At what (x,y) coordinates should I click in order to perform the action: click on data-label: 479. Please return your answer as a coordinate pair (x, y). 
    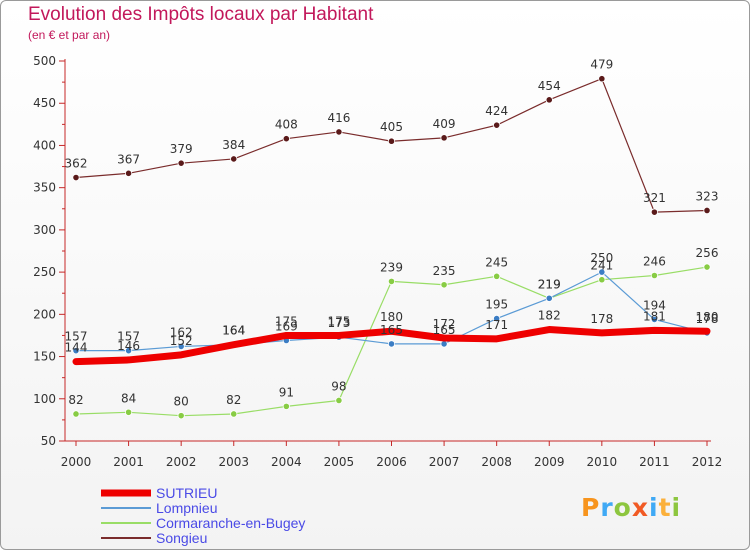
    Looking at the image, I should click on (601, 65).